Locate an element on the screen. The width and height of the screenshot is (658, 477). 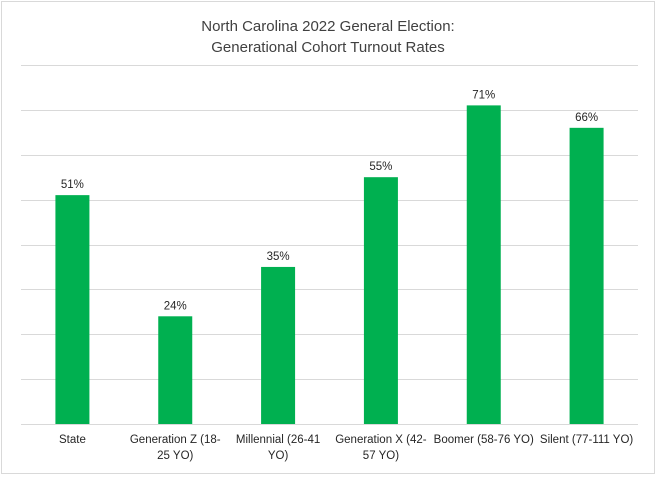
chart-title: North Carolina 2022 General Election: is located at coordinates (328, 26).